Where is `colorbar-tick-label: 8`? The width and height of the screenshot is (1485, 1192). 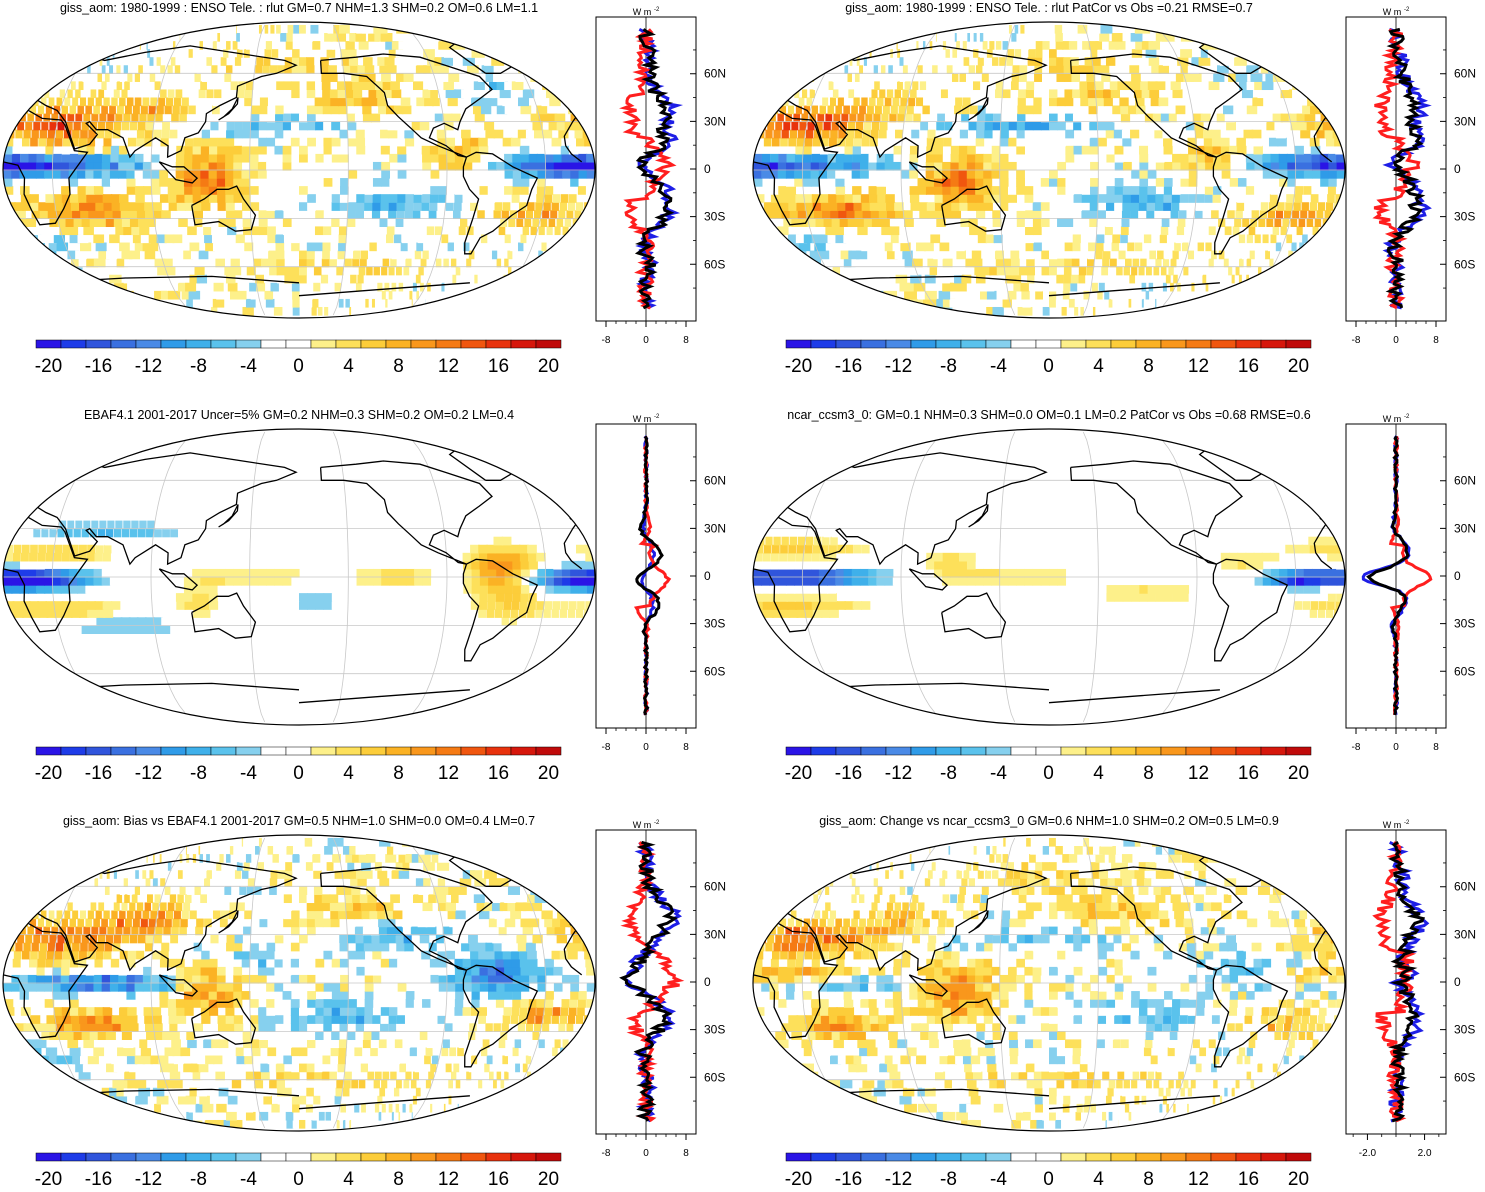
colorbar-tick-label: 8 is located at coordinates (398, 773).